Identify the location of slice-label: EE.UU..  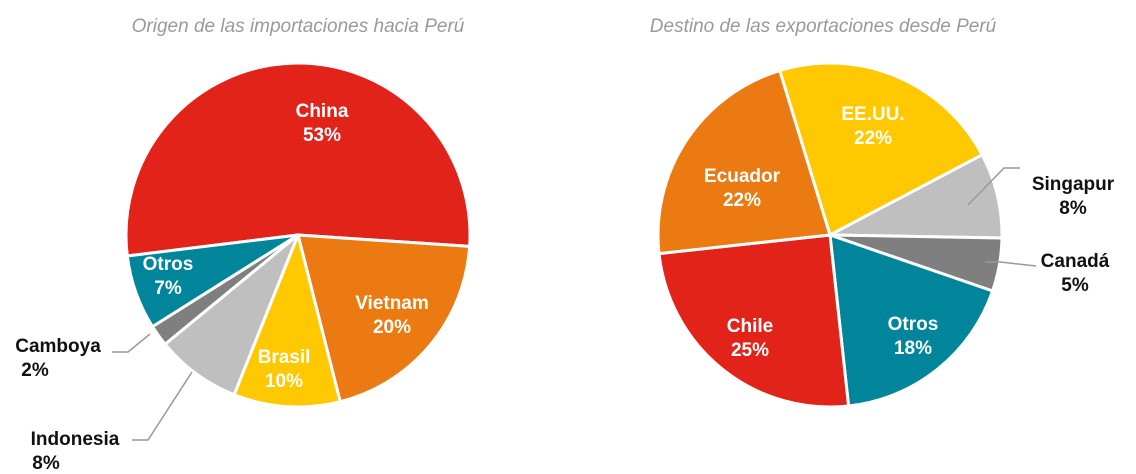
(872, 114).